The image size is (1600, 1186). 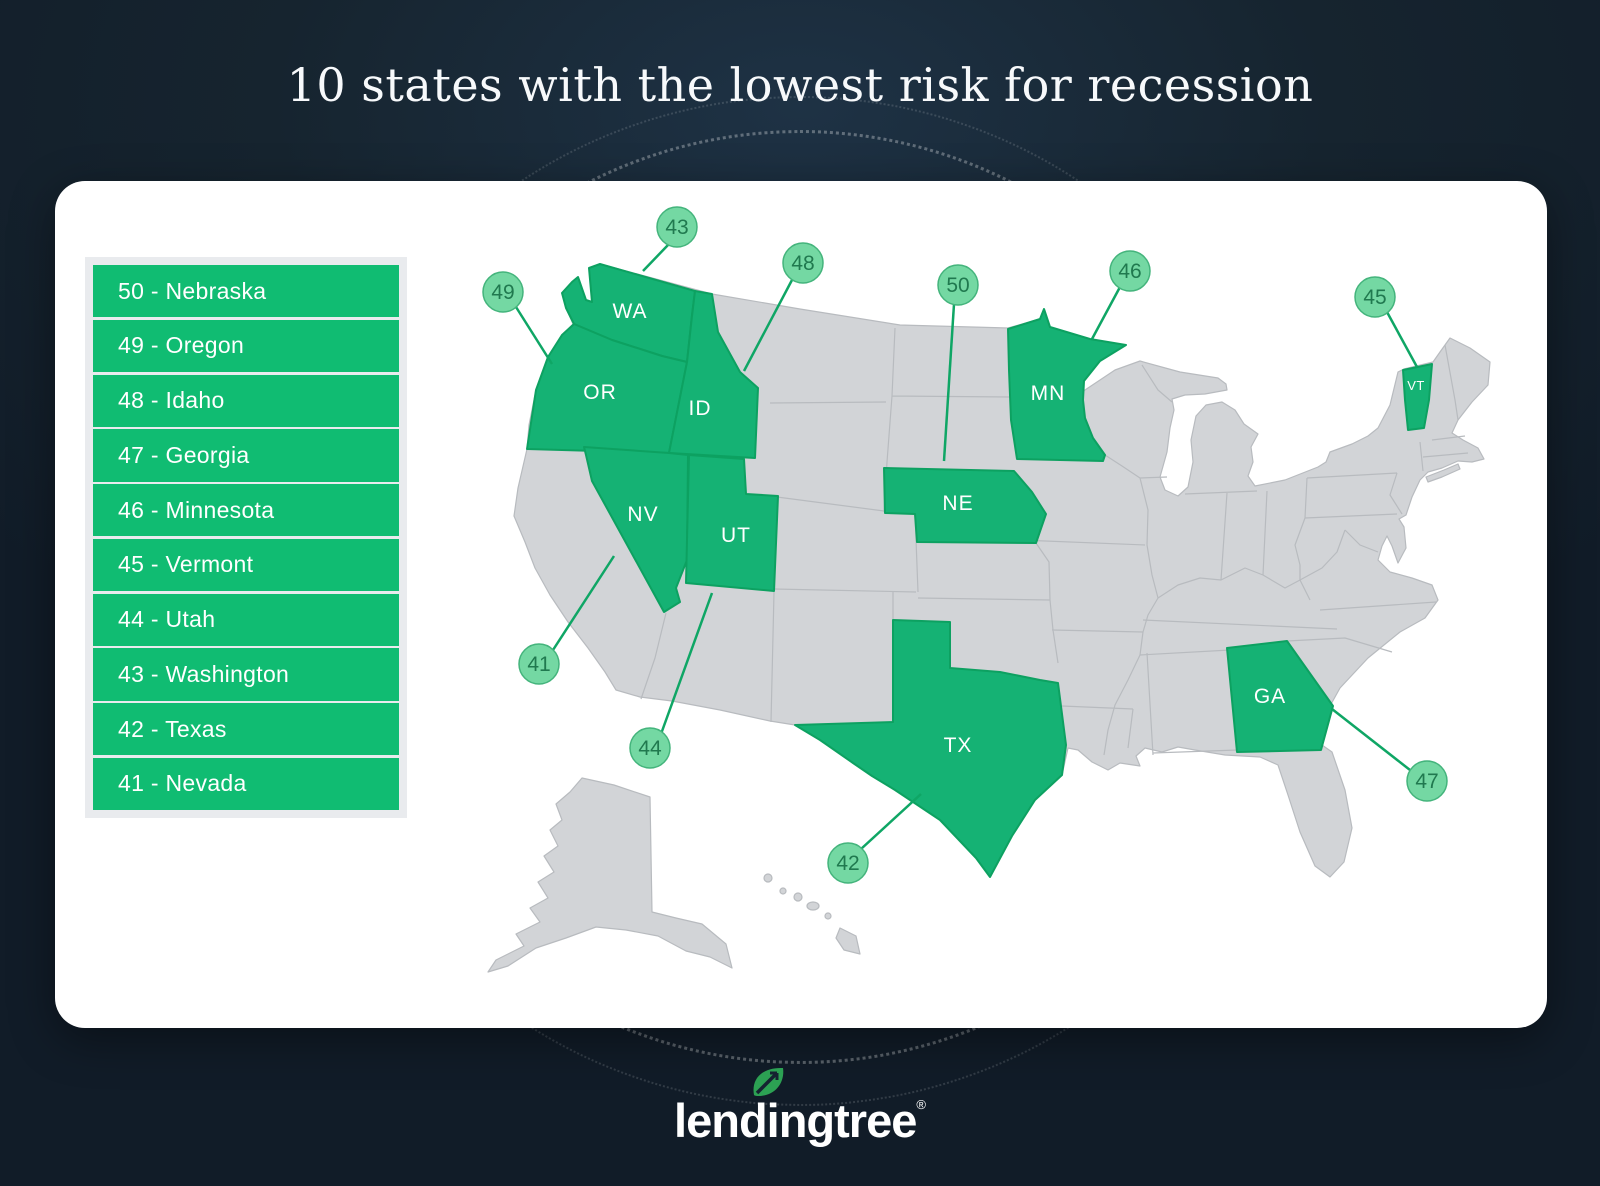 I want to click on logo-wordmark: lendingtree, so click(x=795, y=1120).